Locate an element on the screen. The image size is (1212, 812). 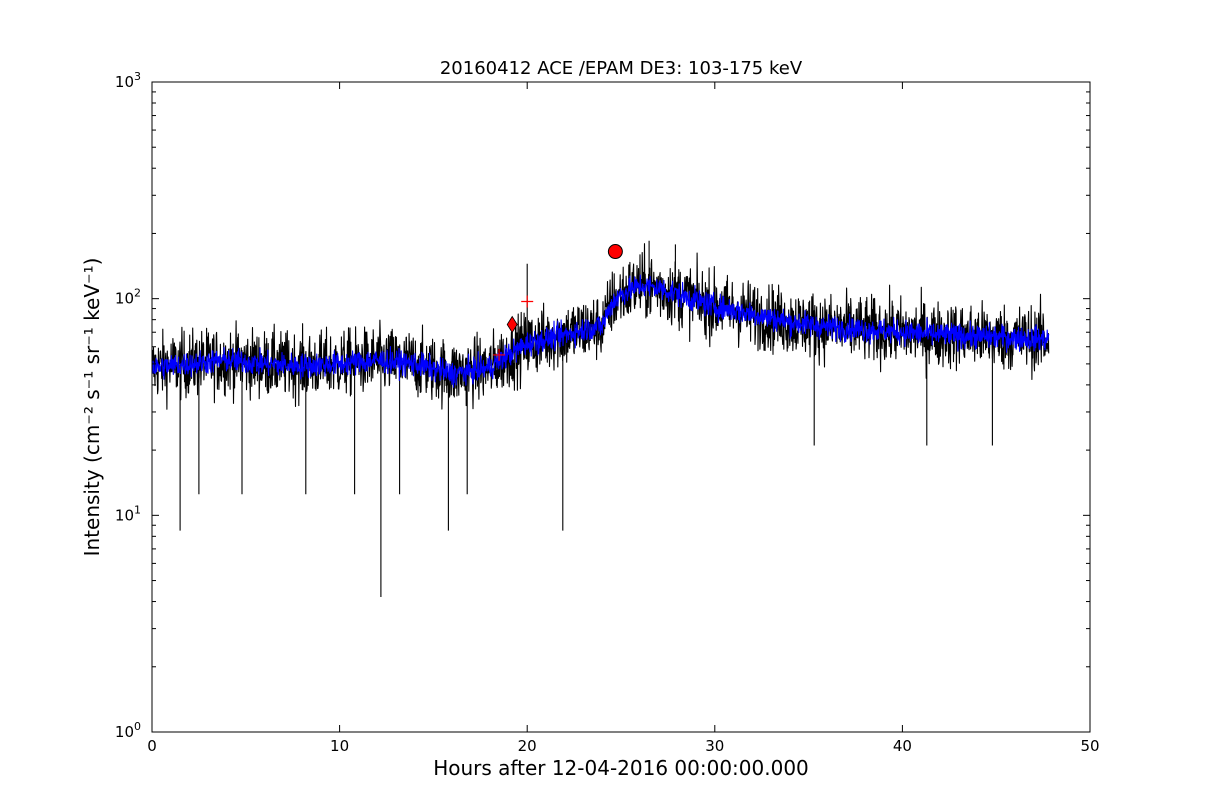
y-tick-label-0: 10⁰ is located at coordinates (128, 730).